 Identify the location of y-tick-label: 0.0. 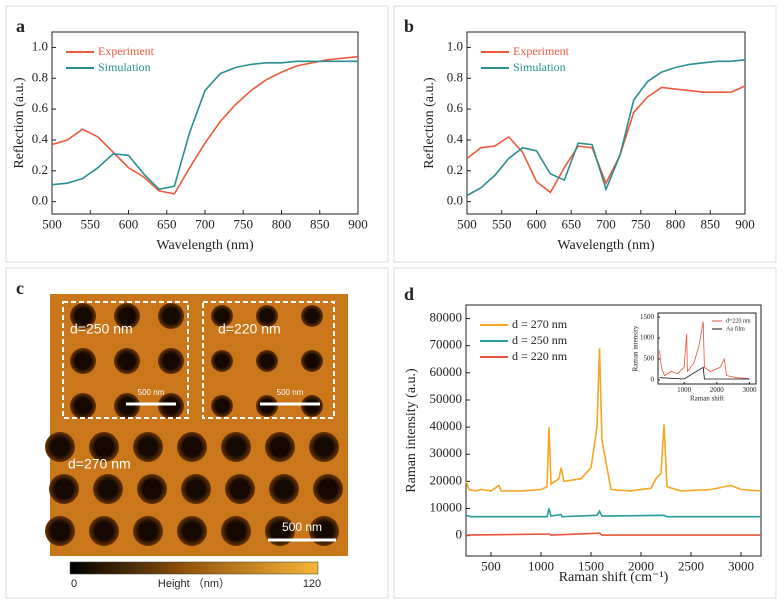
(40, 200).